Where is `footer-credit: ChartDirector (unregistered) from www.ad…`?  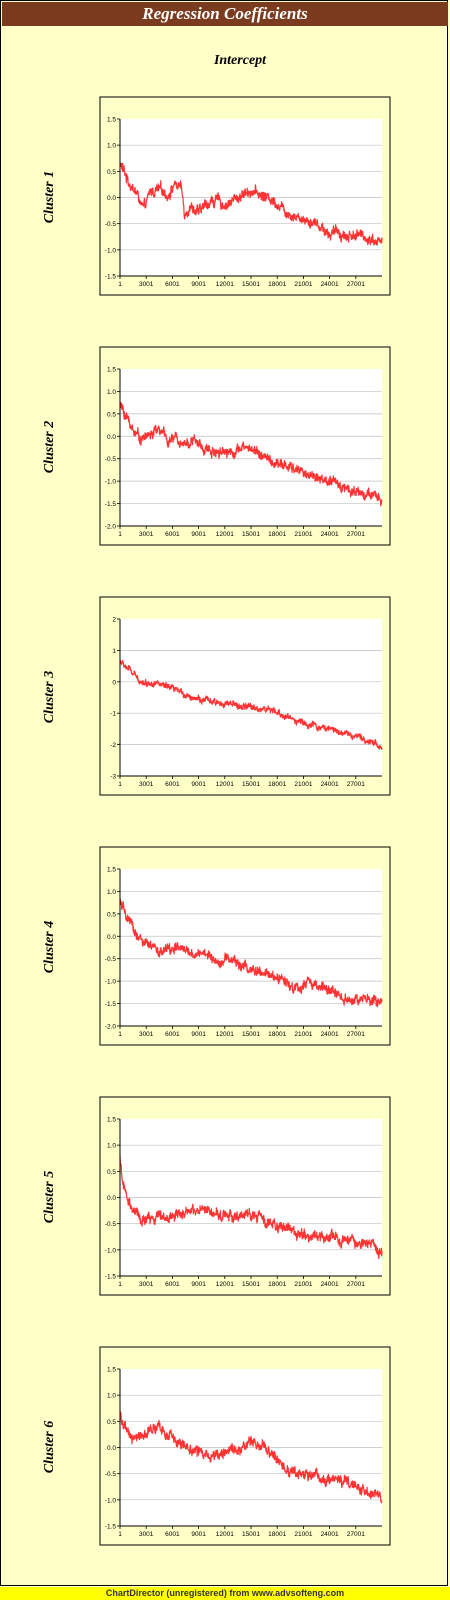 footer-credit: ChartDirector (unregistered) from www.ad… is located at coordinates (225, 1593).